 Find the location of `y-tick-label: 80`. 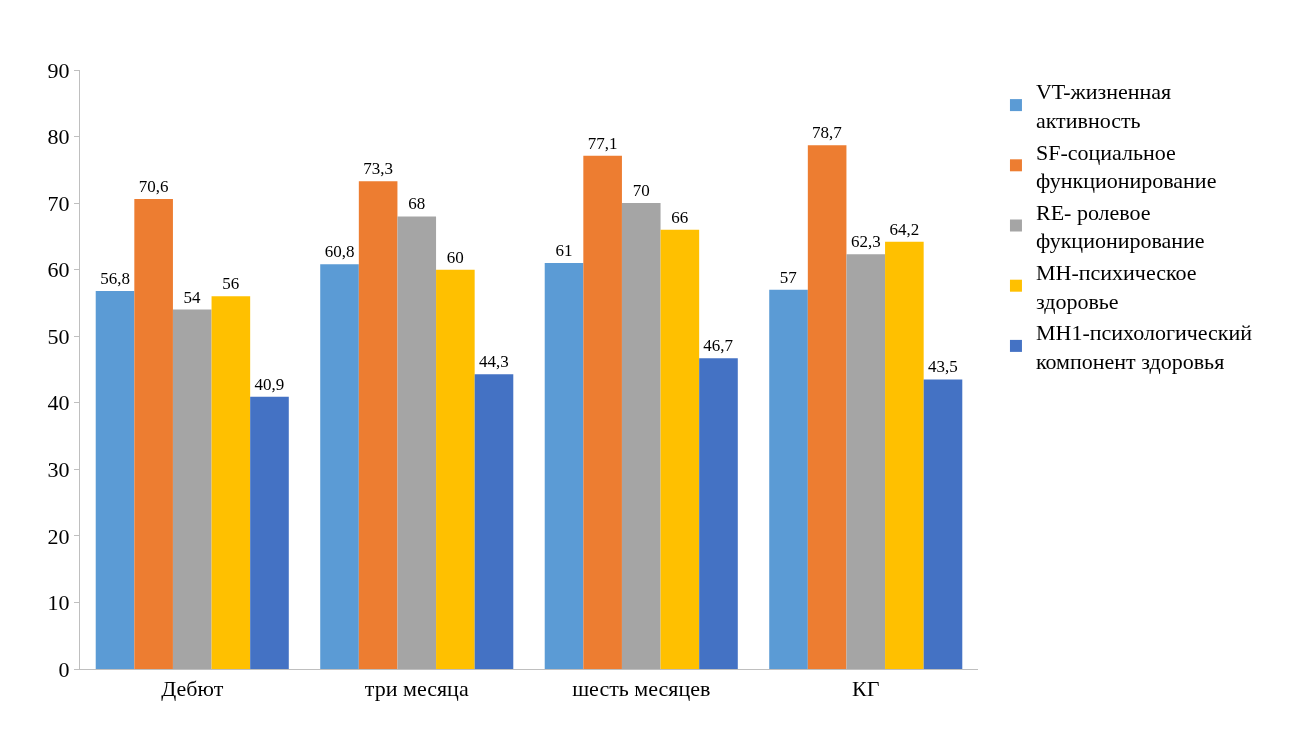

y-tick-label: 80 is located at coordinates (58, 137).